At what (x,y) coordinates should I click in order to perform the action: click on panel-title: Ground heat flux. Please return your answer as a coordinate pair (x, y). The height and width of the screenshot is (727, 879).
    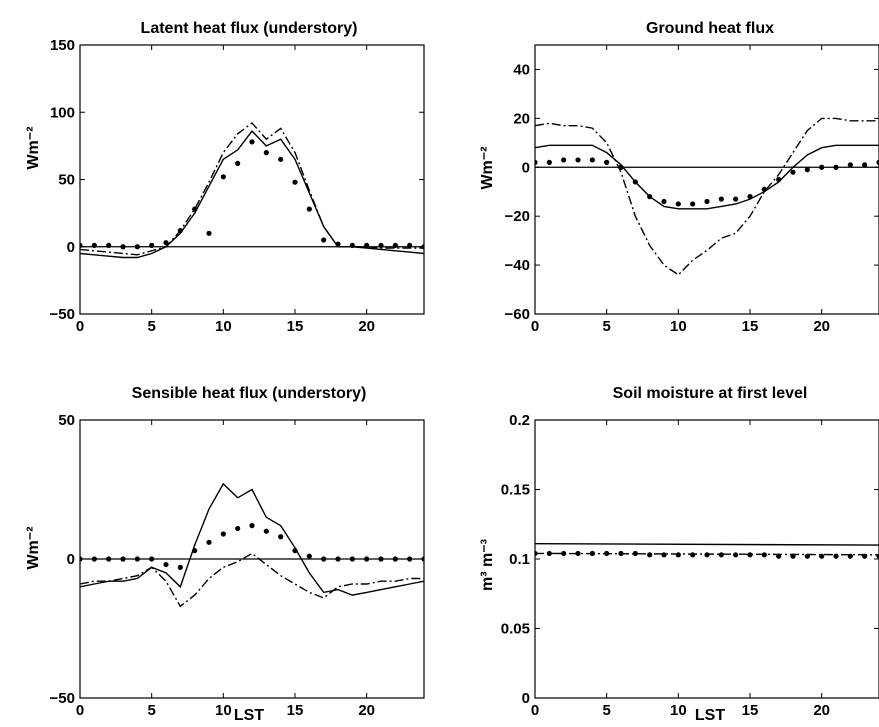
    Looking at the image, I should click on (710, 28).